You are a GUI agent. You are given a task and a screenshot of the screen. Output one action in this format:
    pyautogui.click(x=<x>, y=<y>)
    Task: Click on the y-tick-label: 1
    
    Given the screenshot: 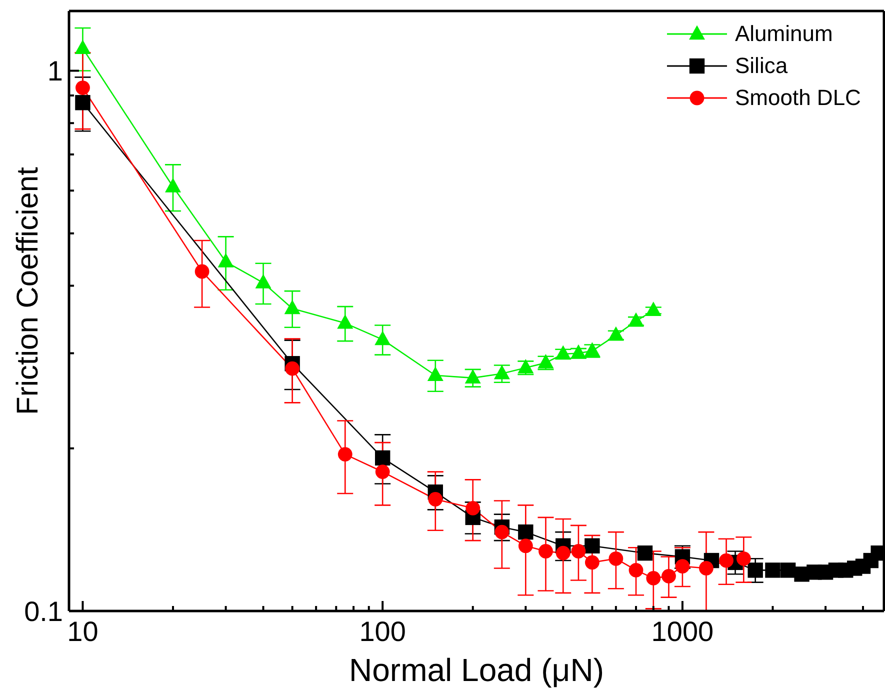 What is the action you would take?
    pyautogui.click(x=55, y=71)
    